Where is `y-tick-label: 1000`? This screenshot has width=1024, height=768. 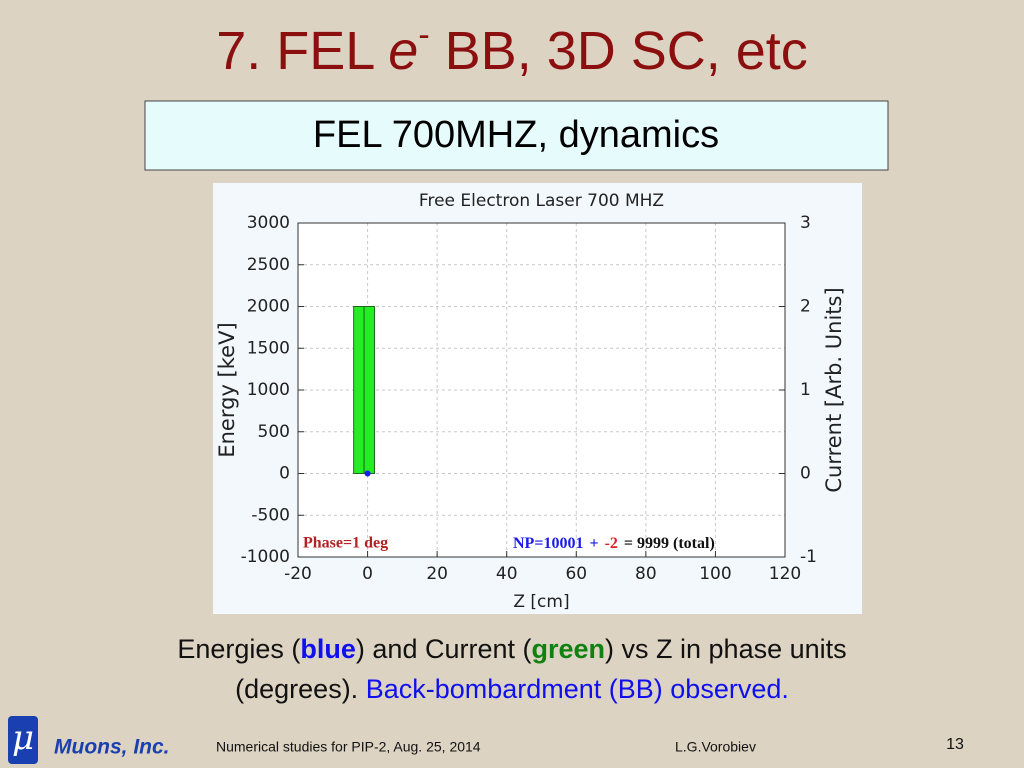 y-tick-label: 1000 is located at coordinates (268, 390).